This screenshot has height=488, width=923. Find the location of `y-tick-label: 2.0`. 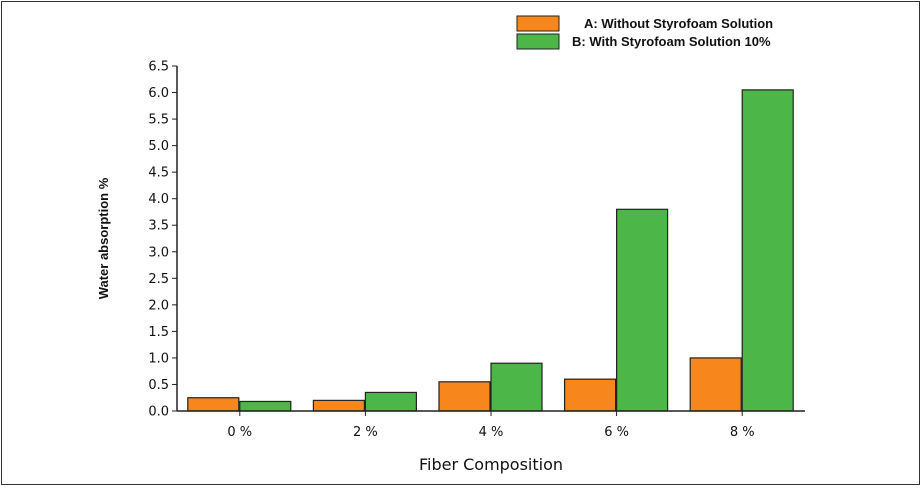

y-tick-label: 2.0 is located at coordinates (158, 305).